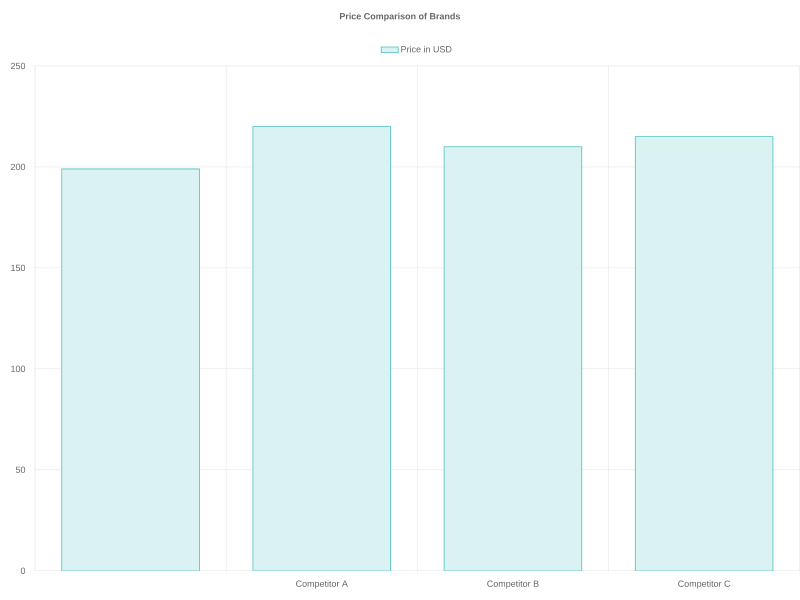 This screenshot has height=600, width=800. I want to click on x-tick-label: Competitor A, so click(322, 584).